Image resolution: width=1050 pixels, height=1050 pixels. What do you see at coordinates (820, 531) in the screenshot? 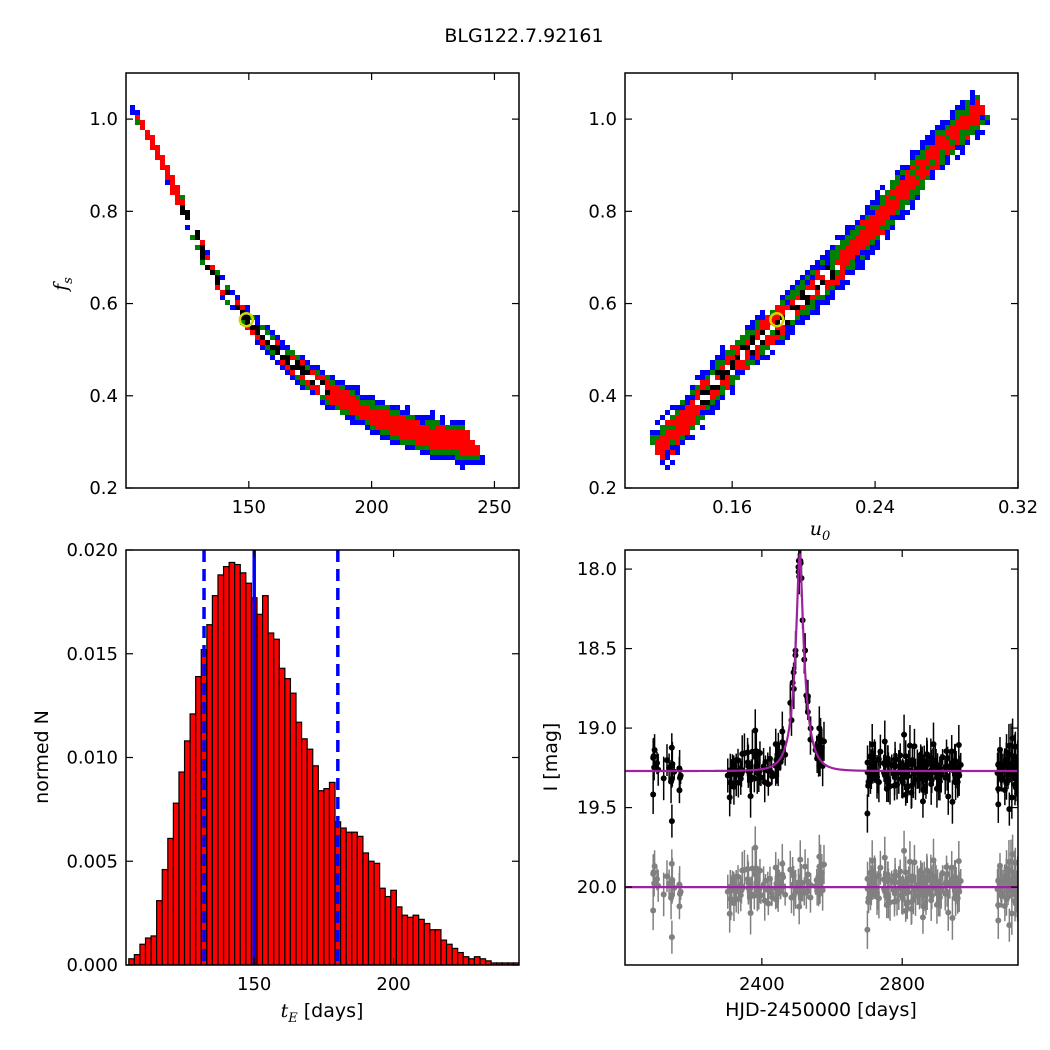
I see `u0-fs-xlabel: u0` at bounding box center [820, 531].